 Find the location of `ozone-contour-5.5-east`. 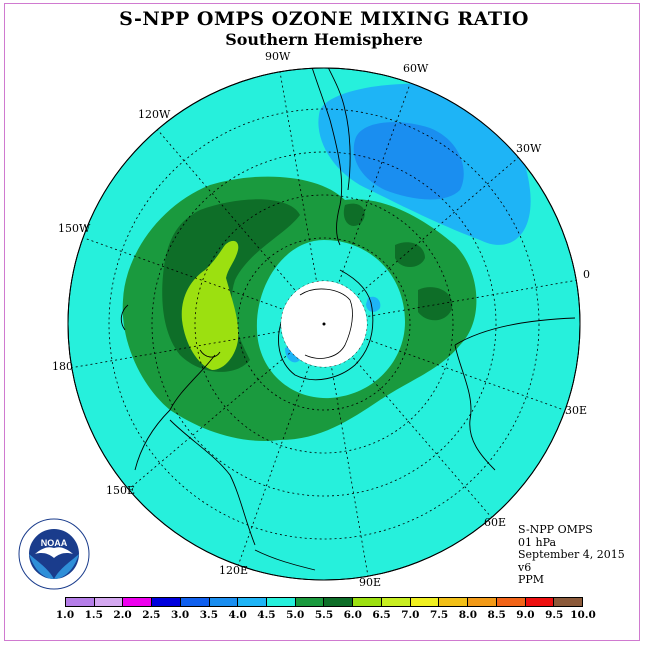

ozone-contour-5.5-east is located at coordinates (398, 262).